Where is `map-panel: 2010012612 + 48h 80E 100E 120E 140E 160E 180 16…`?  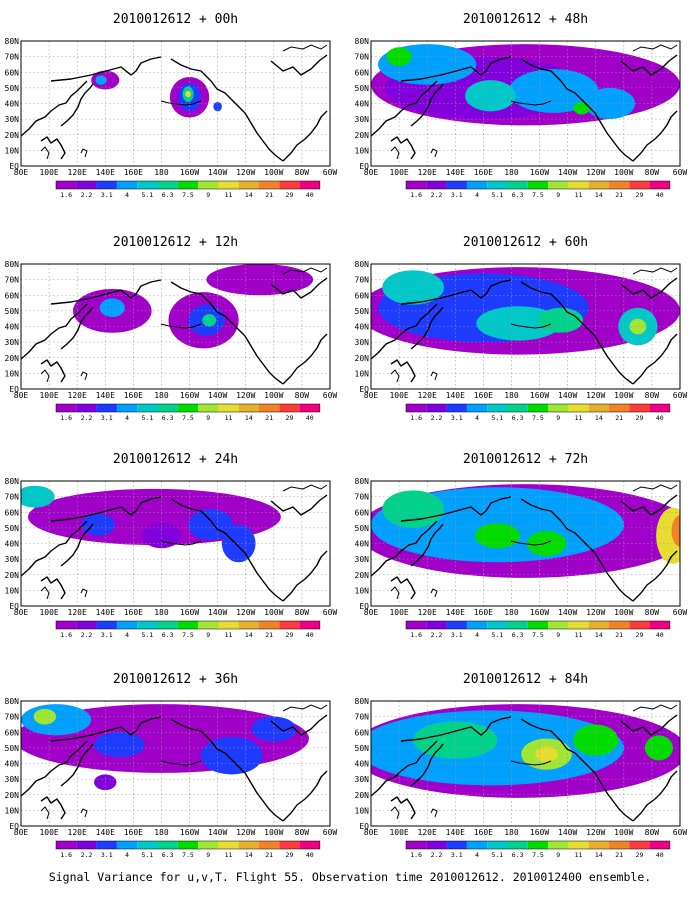
map-panel: 2010012612 + 48h 80E 100E 120E 140E 160E 180 16… is located at coordinates (521, 105).